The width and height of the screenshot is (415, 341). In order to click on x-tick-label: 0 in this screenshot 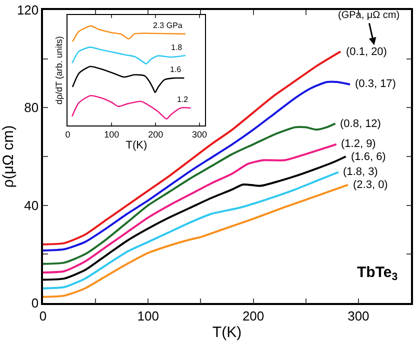, I will do `click(67, 134)`.